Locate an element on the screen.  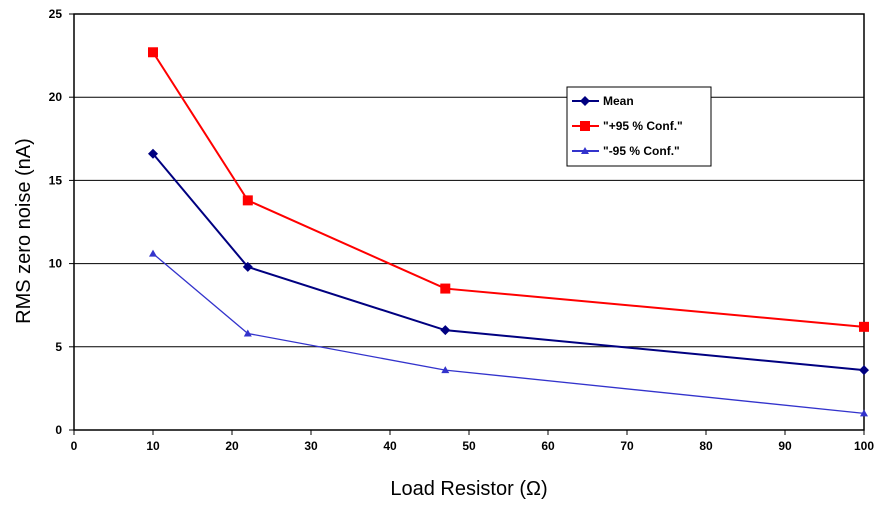
x-axis-title: Load Resistor (Ω) is located at coordinates (468, 489).